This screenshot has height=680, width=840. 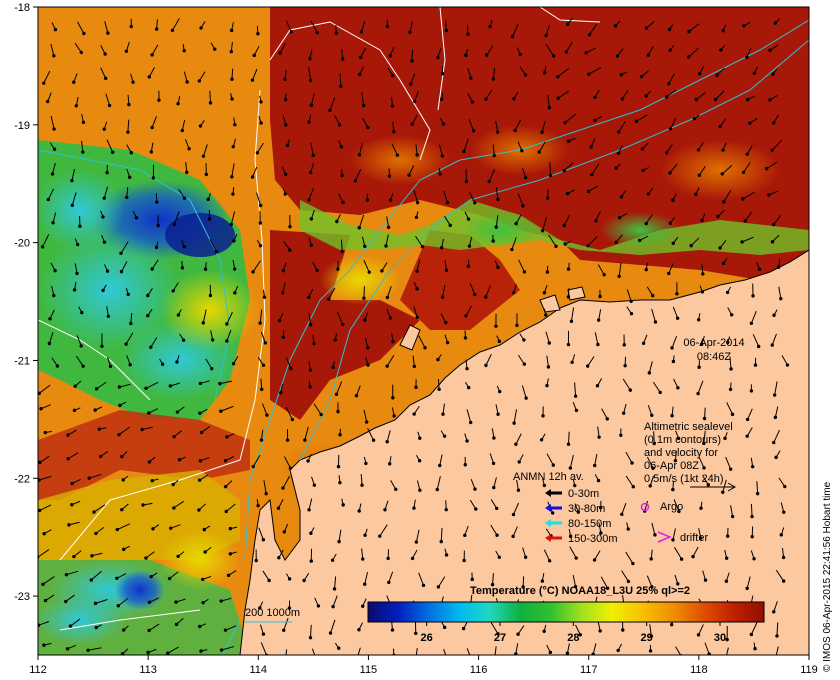 What do you see at coordinates (22, 361) in the screenshot?
I see `y-tick-label: -21` at bounding box center [22, 361].